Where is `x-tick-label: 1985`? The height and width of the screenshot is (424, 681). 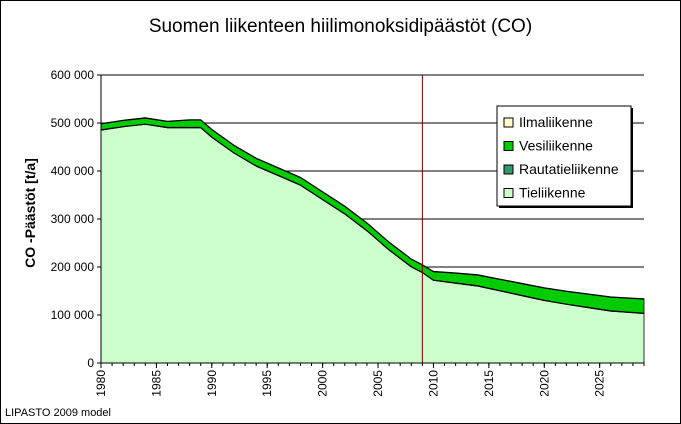 x-tick-label: 1985 is located at coordinates (156, 383).